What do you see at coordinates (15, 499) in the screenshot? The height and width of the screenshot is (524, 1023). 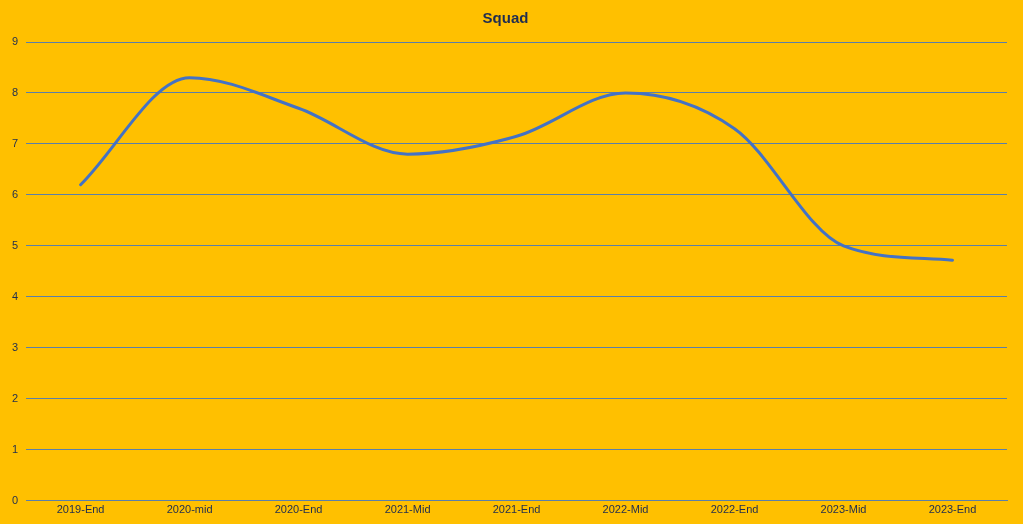 I see `y-tick-label: 0` at bounding box center [15, 499].